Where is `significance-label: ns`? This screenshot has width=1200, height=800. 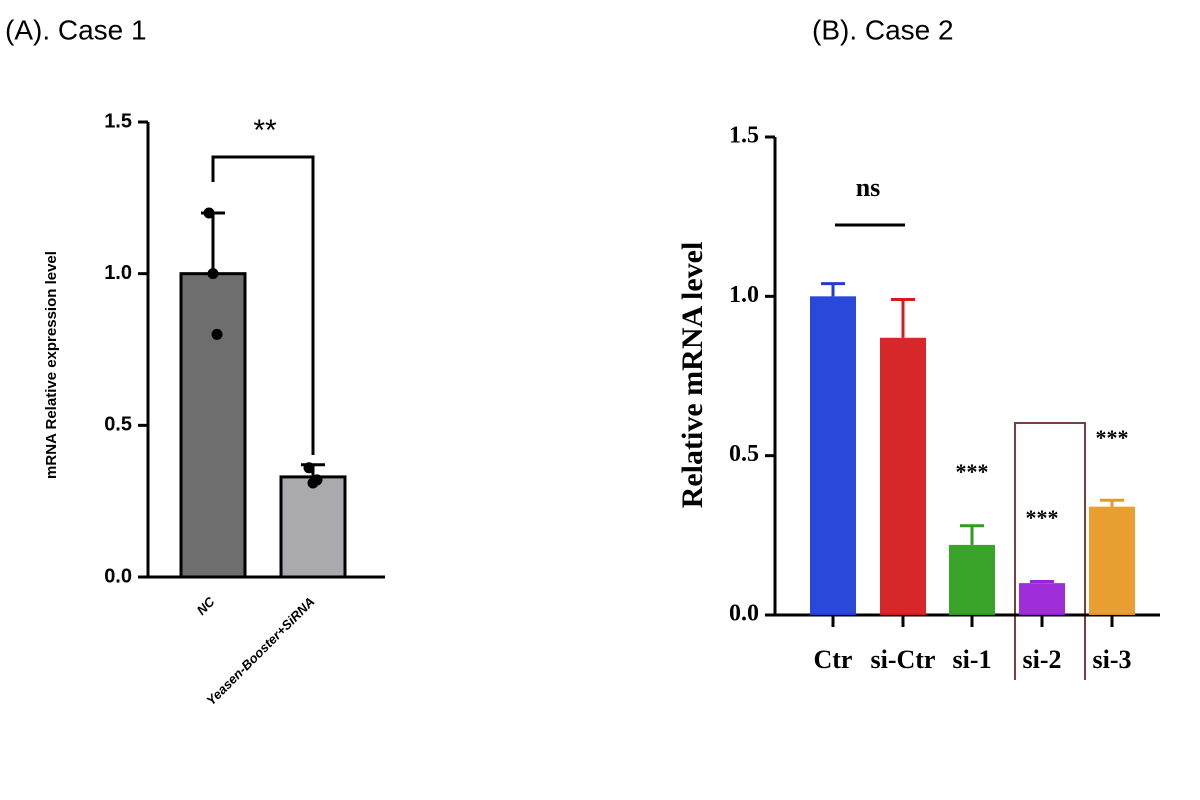
significance-label: ns is located at coordinates (868, 187).